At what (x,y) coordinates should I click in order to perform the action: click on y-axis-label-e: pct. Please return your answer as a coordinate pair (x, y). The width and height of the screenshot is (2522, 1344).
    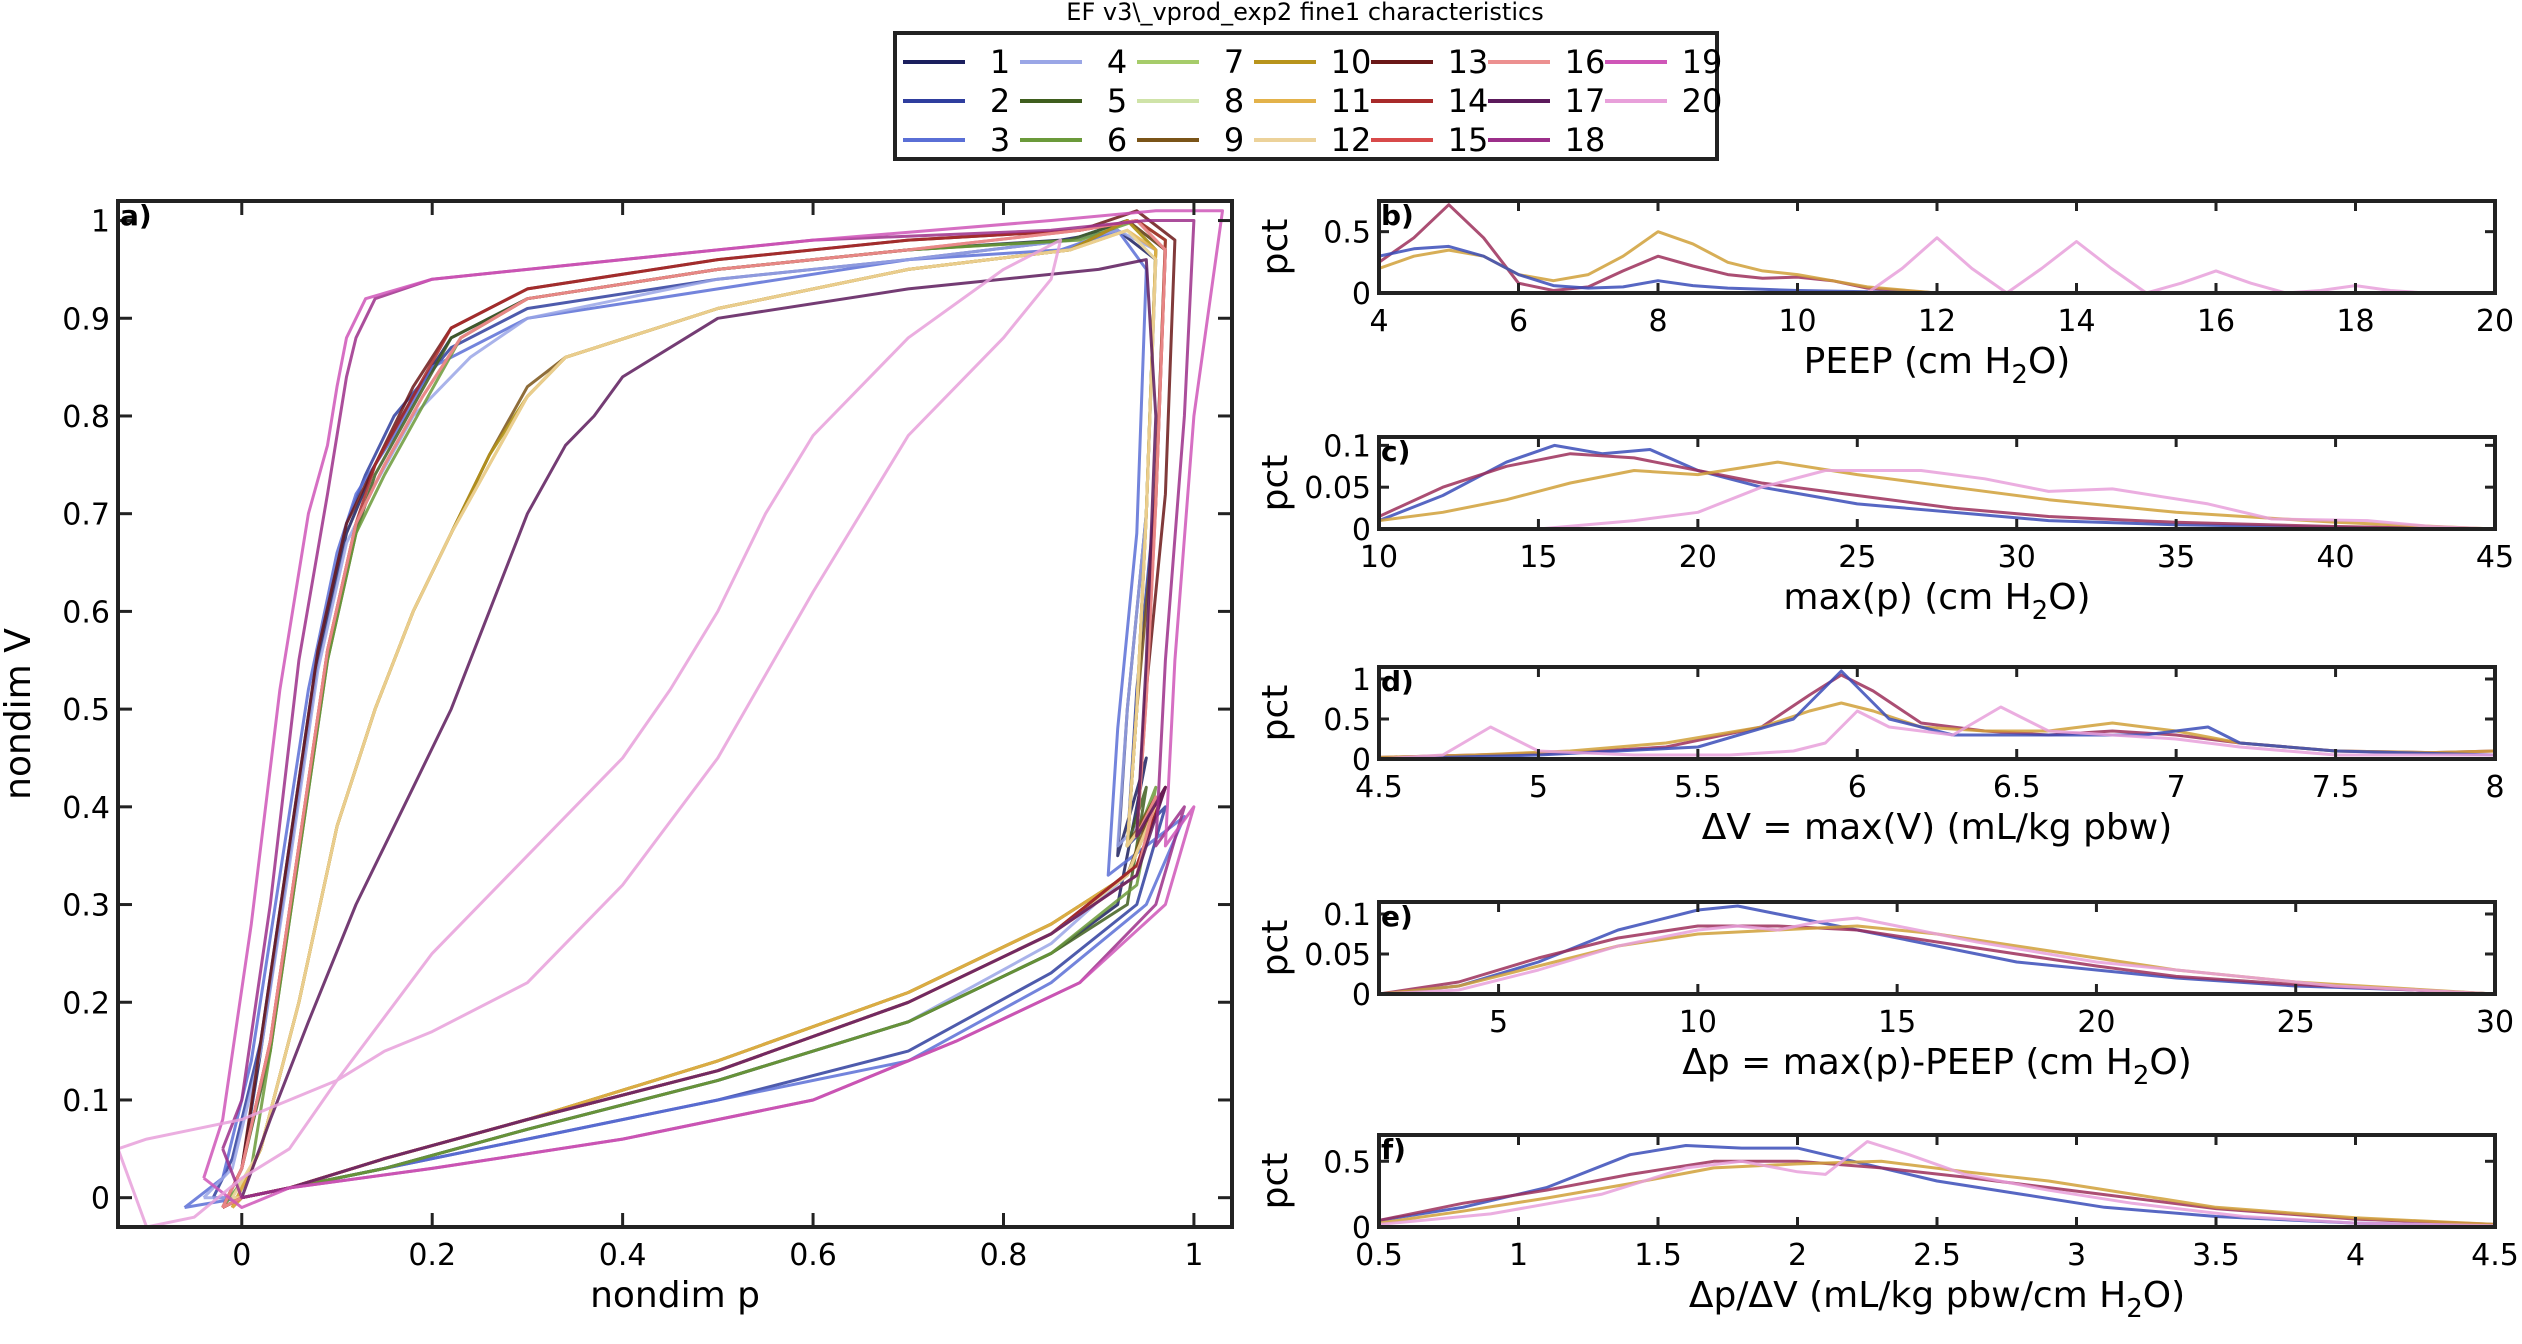
    Looking at the image, I should click on (1275, 948).